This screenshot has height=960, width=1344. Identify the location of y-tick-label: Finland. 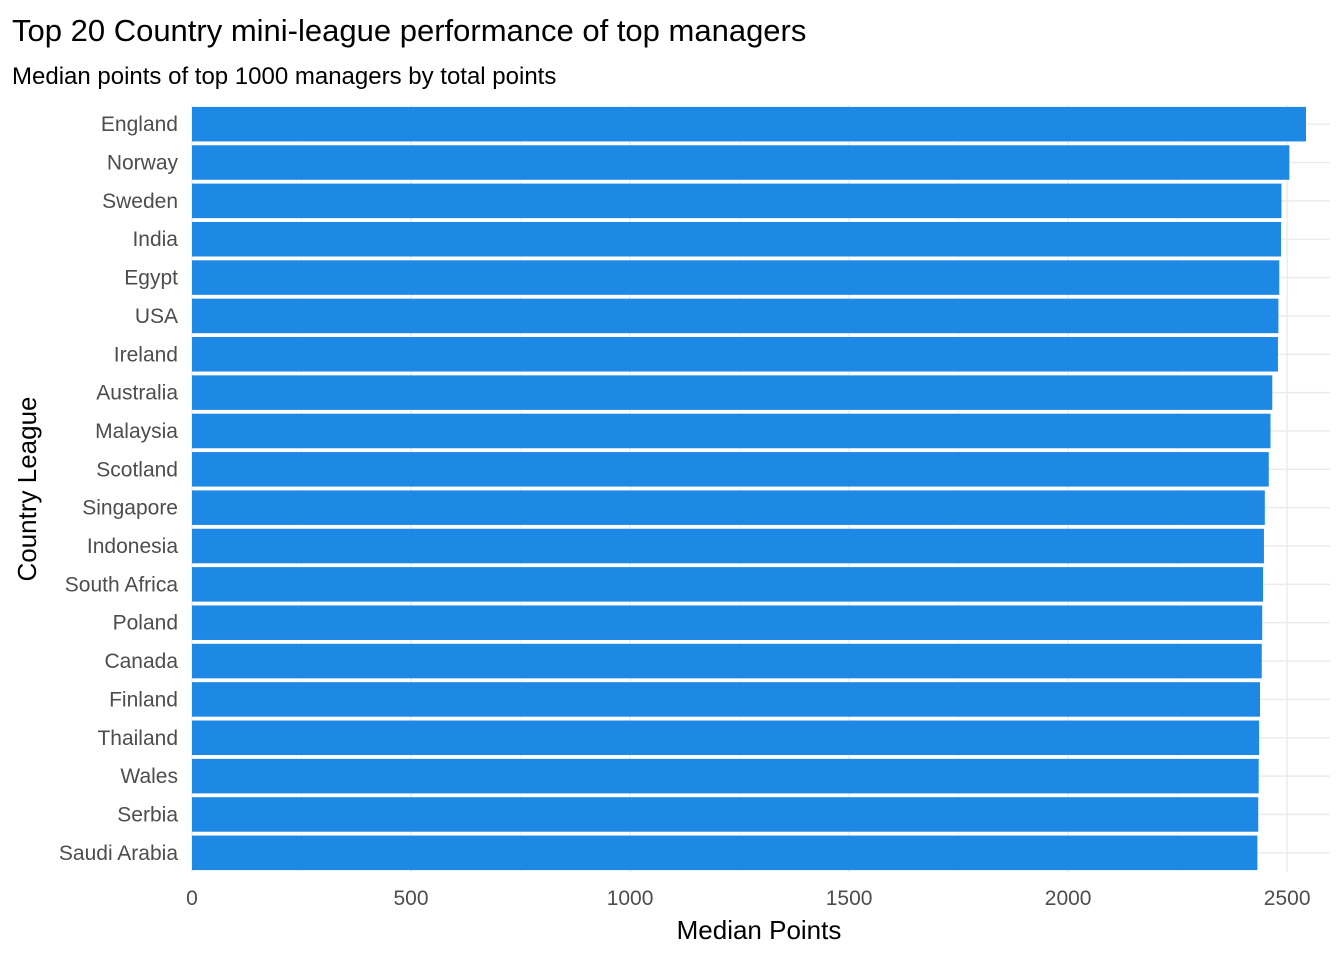
(143, 699).